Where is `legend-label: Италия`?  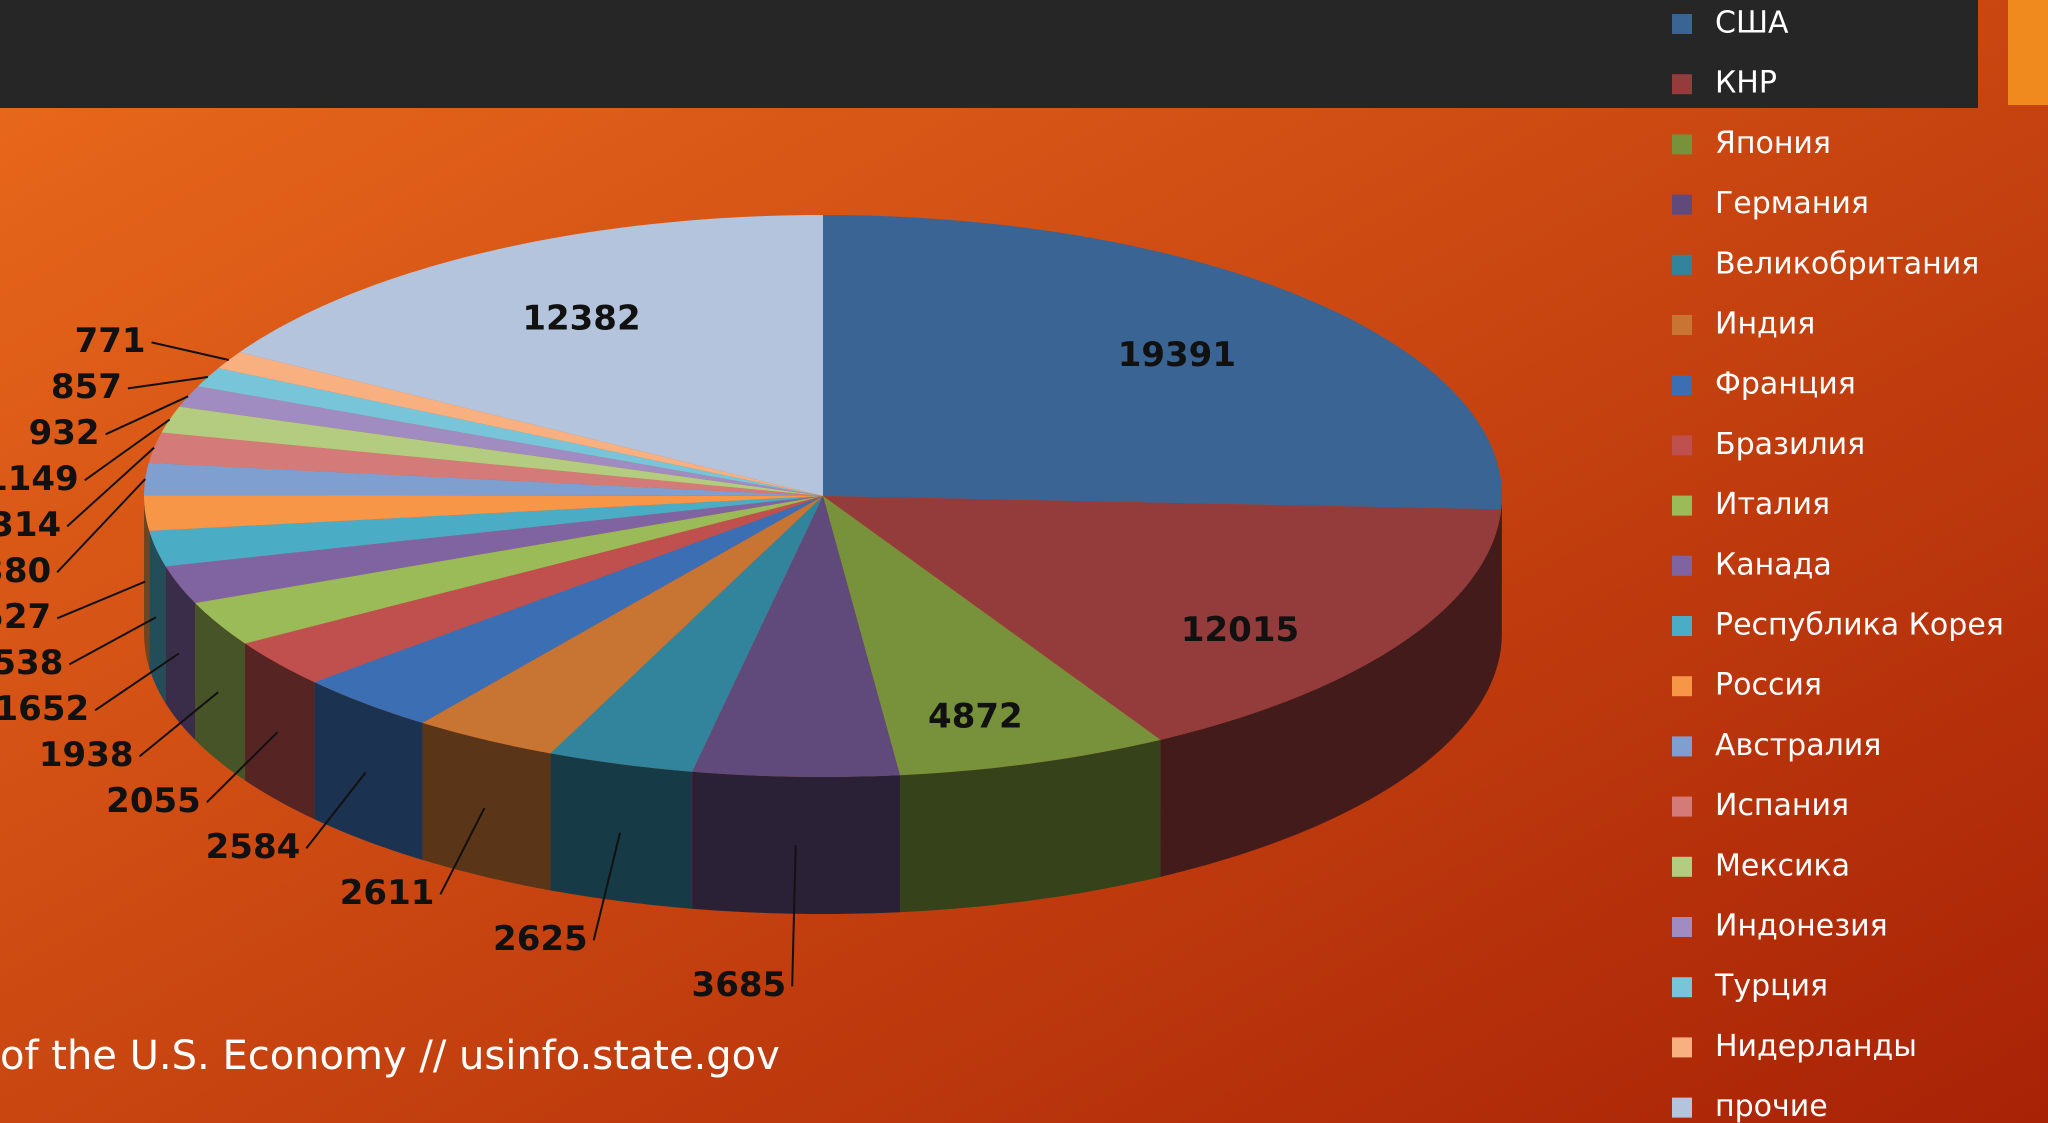
legend-label: Италия is located at coordinates (1772, 504).